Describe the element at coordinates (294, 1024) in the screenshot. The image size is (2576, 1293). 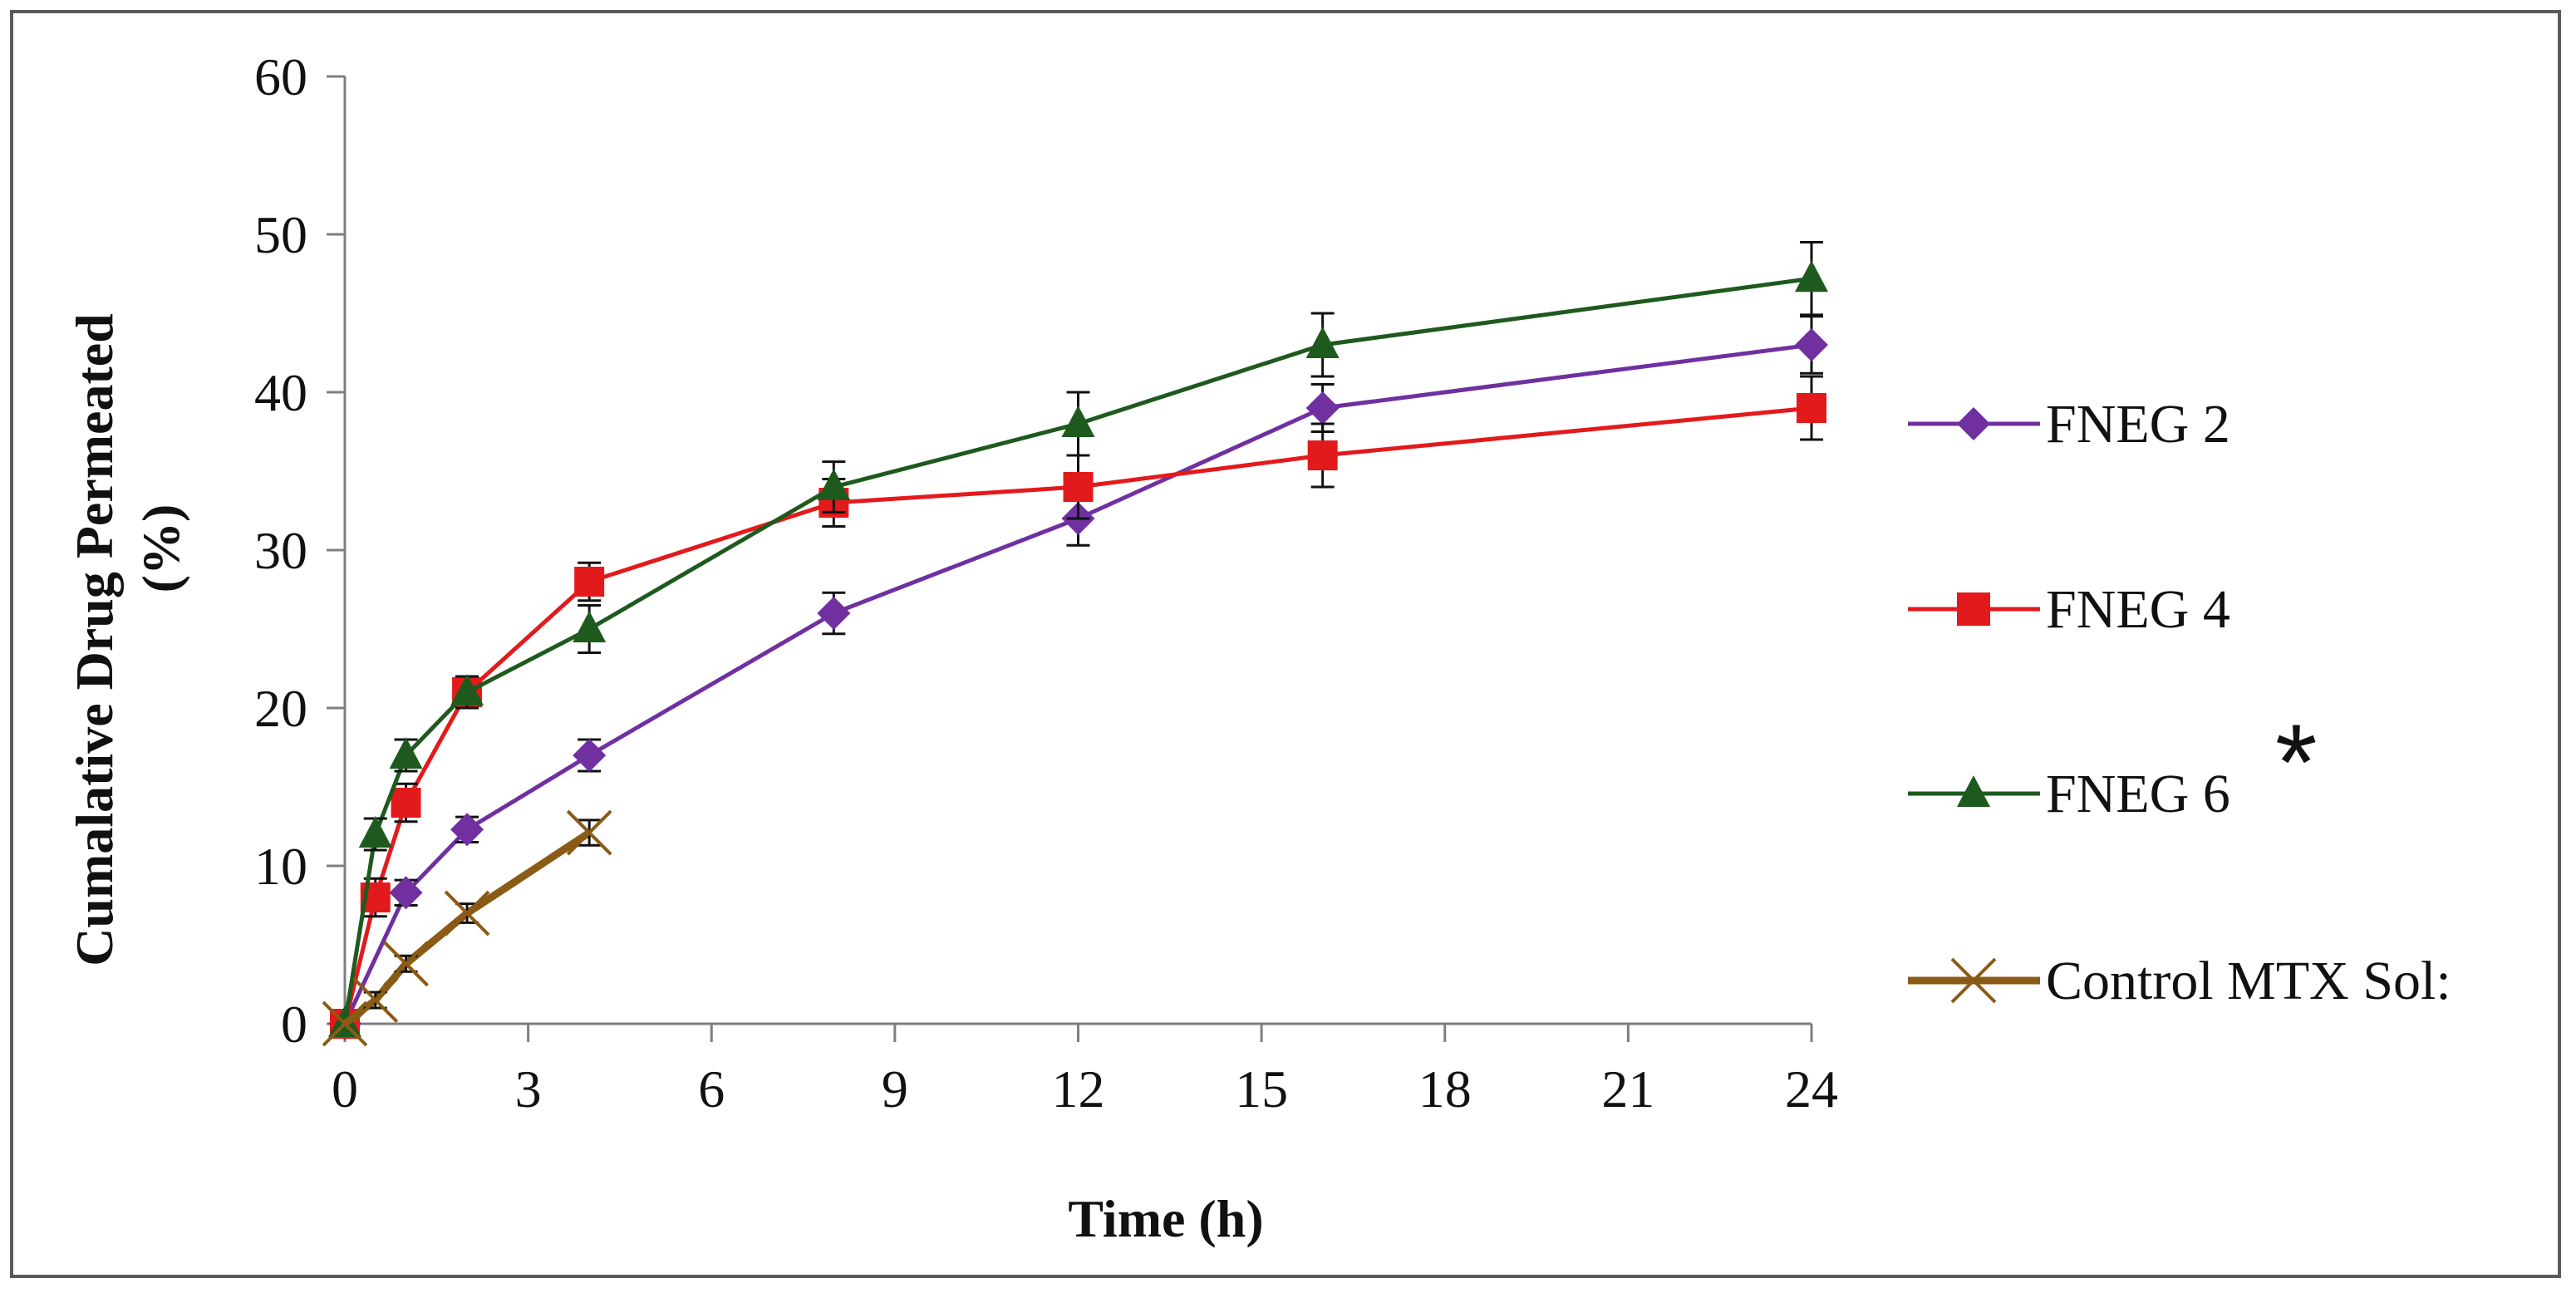
I see `y-tick-label: 0` at that location.